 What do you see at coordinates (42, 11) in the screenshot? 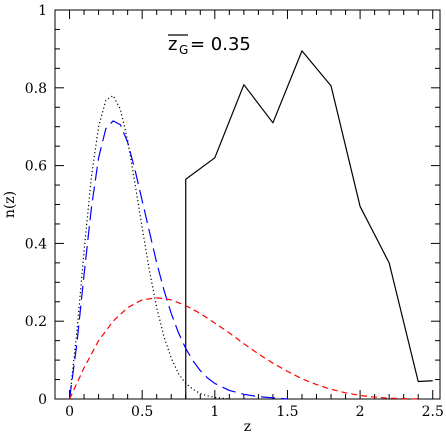
I see `y-tick-label: 1` at bounding box center [42, 11].